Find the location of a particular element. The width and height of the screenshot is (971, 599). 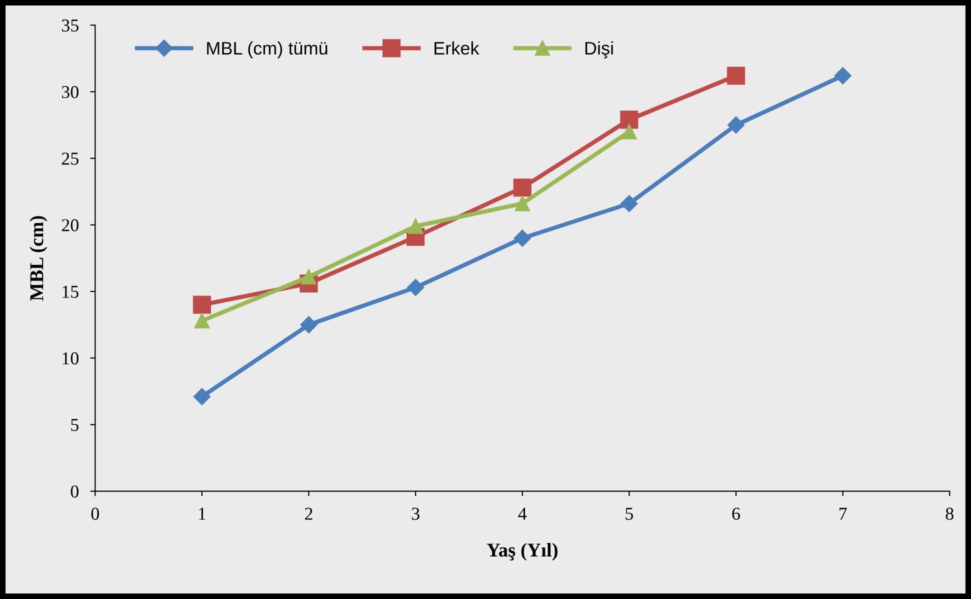

y-tick-label: 15 is located at coordinates (70, 292).